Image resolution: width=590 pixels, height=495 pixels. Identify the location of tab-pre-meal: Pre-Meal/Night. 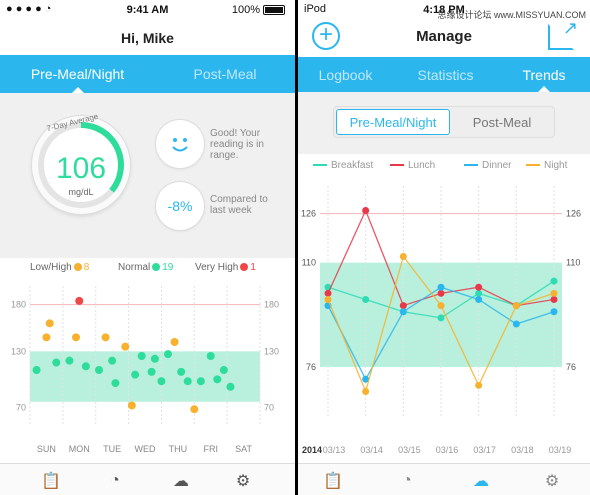
(77, 74).